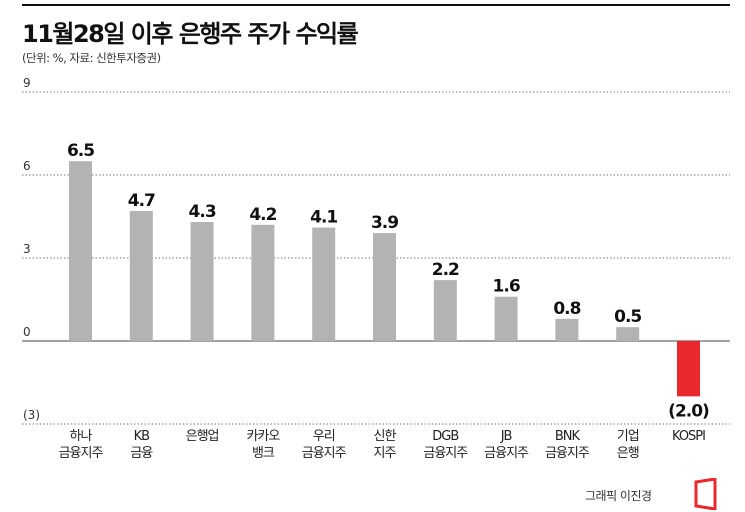  Describe the element at coordinates (27, 166) in the screenshot. I see `y-tick-label: 6` at that location.